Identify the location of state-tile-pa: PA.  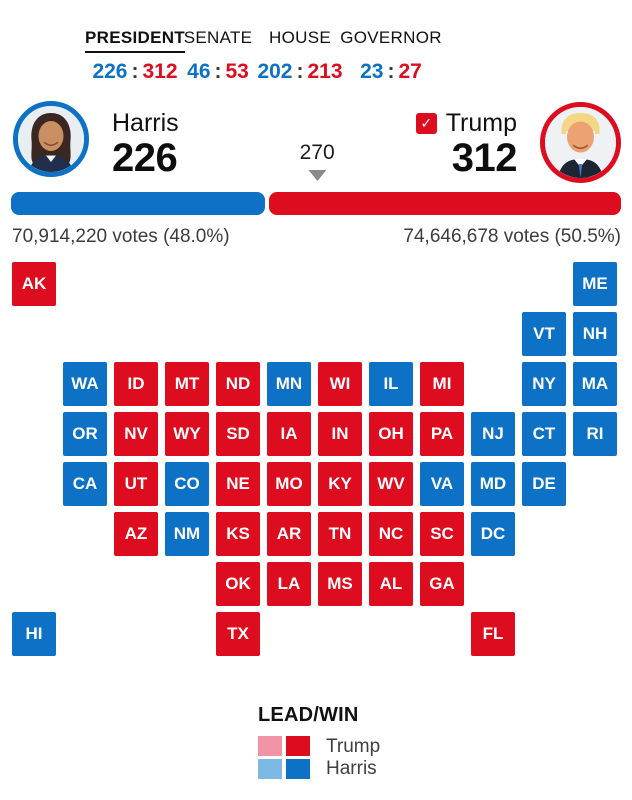
(442, 434).